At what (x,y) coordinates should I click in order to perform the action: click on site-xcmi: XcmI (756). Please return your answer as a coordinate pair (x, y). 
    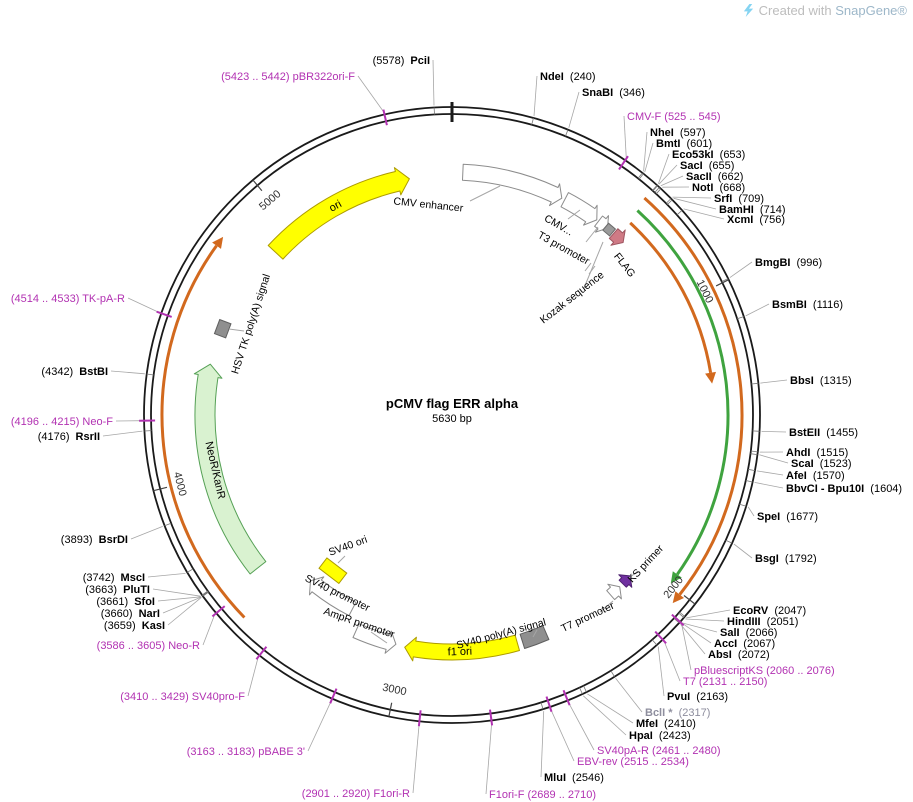
    Looking at the image, I should click on (730, 217).